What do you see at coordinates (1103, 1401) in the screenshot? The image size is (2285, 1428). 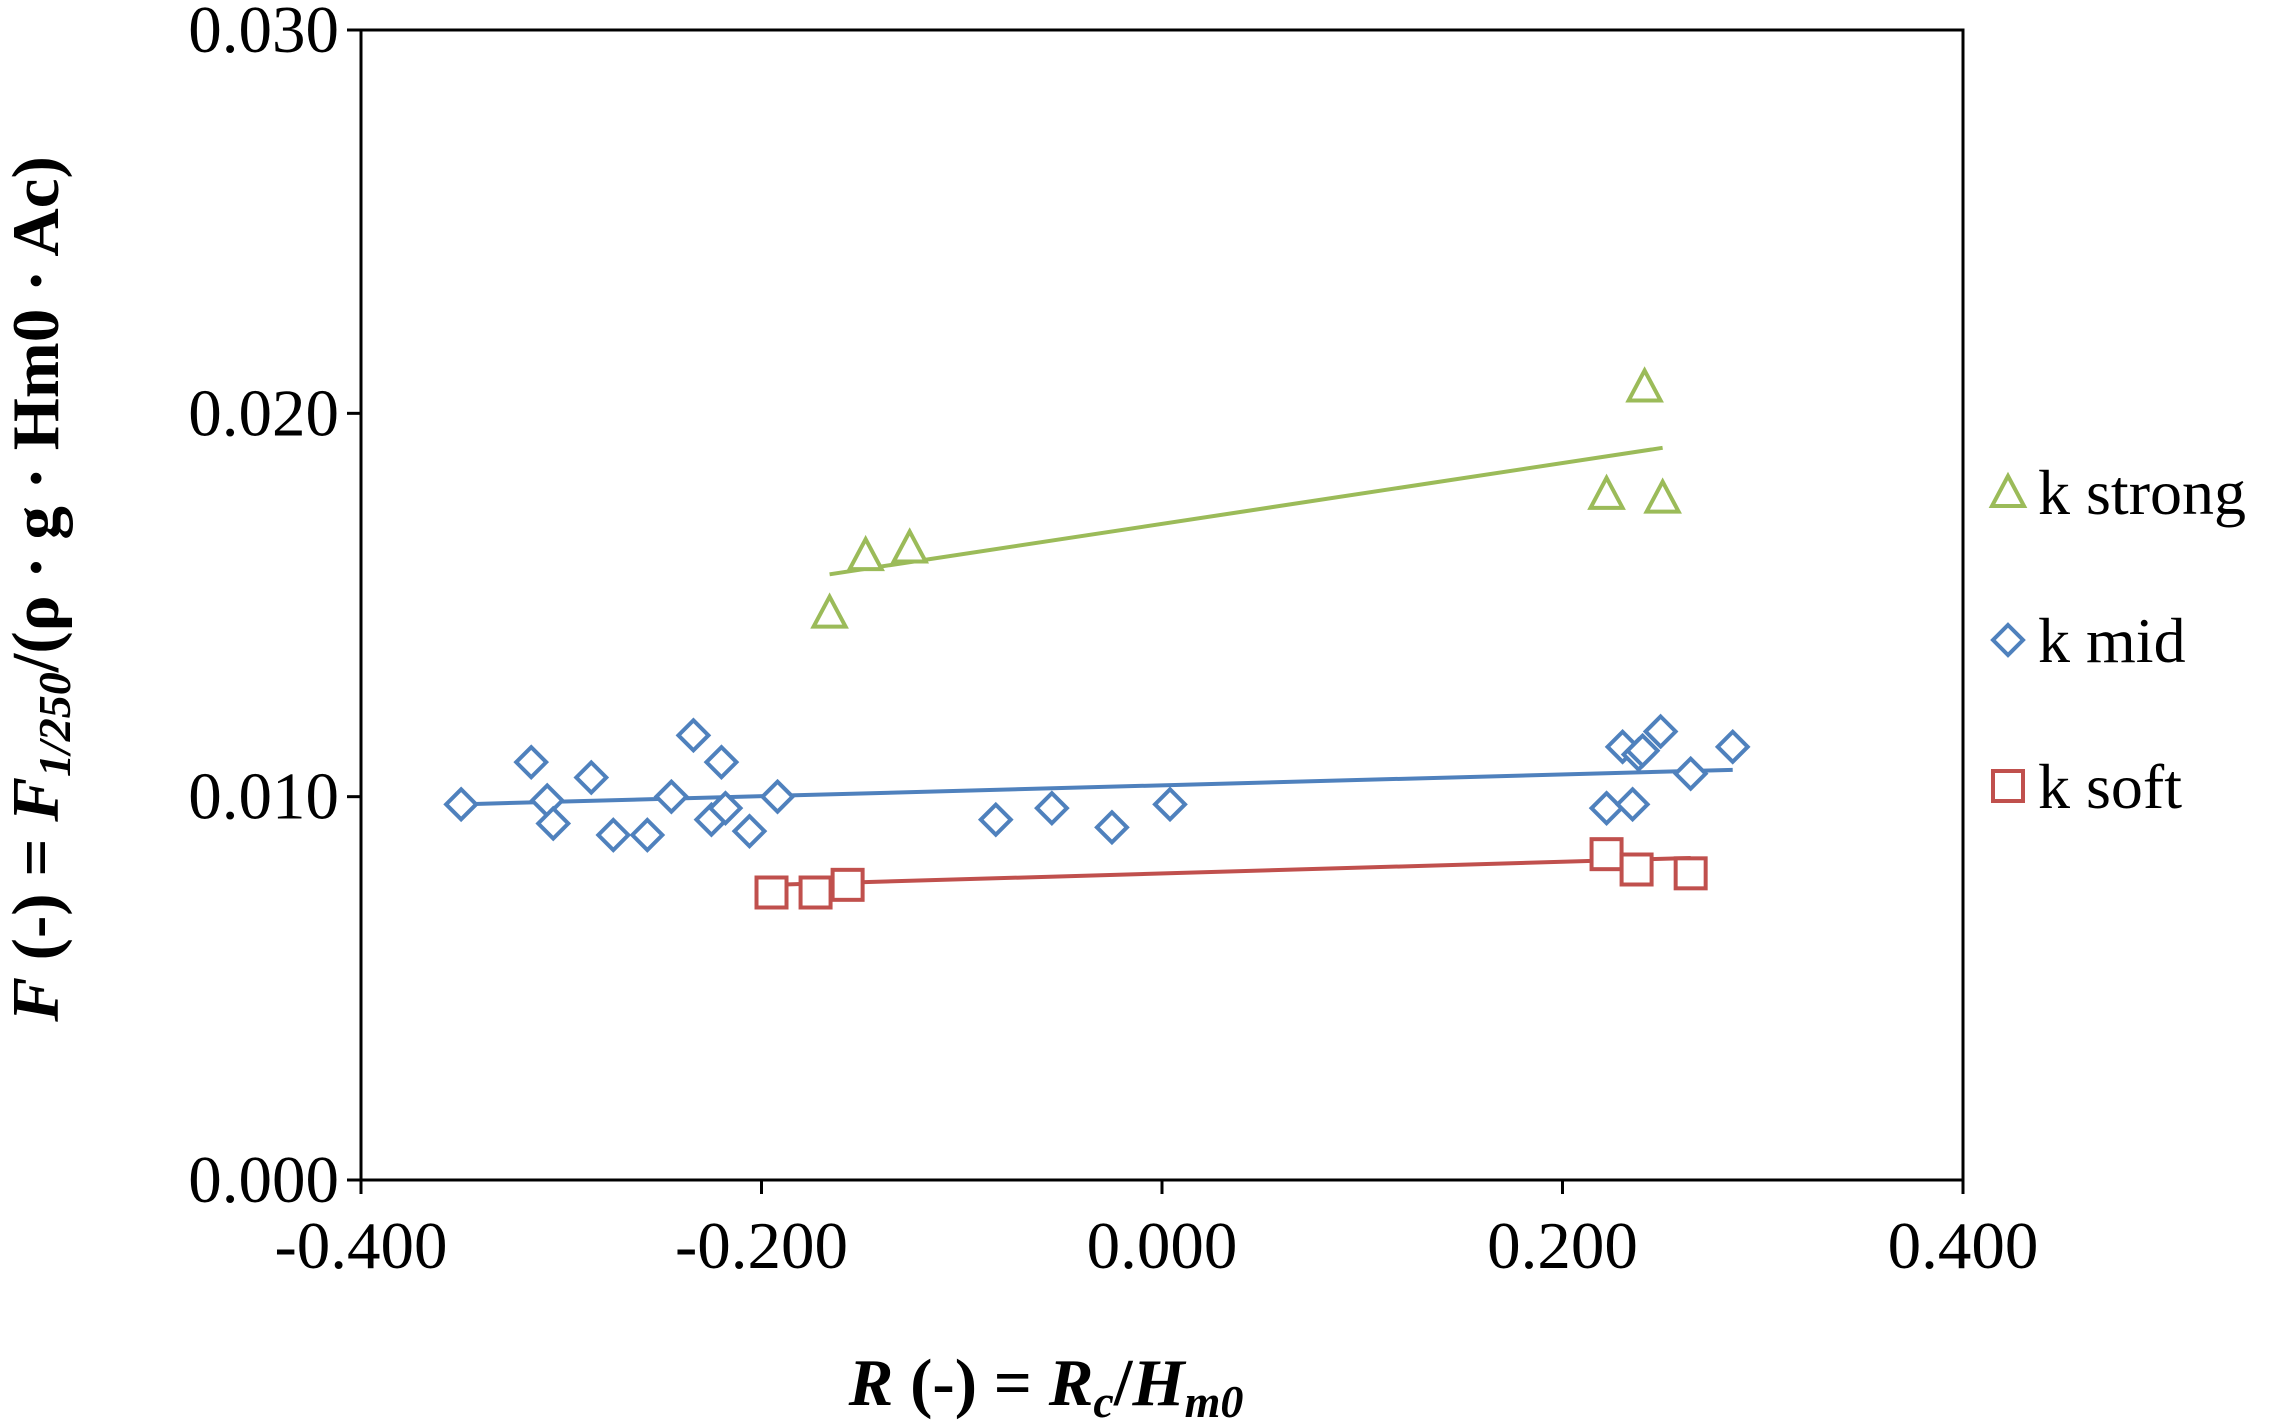 I see `x-axis-title-rc-sub: c` at bounding box center [1103, 1401].